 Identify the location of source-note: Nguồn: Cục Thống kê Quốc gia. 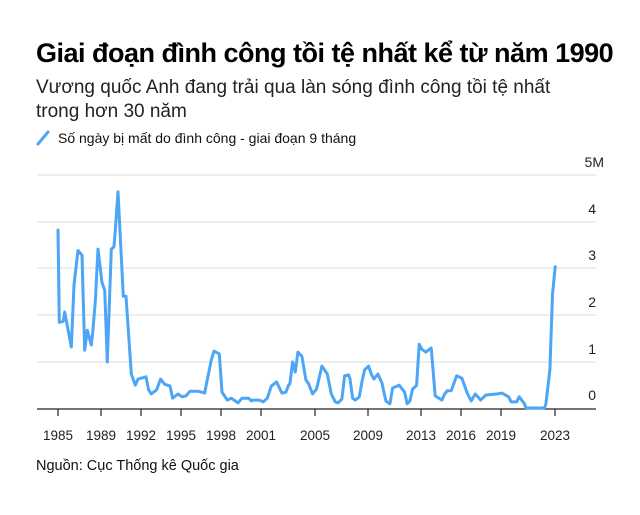
(137, 466).